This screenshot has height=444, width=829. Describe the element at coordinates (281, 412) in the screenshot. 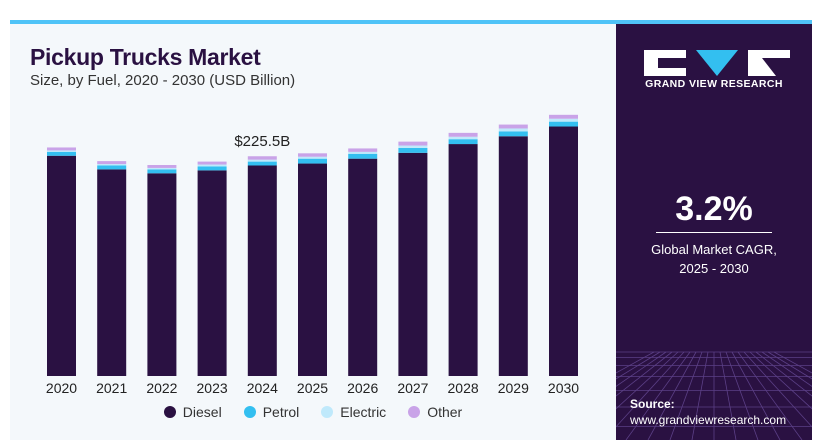

I see `legend-label: Petrol` at that location.